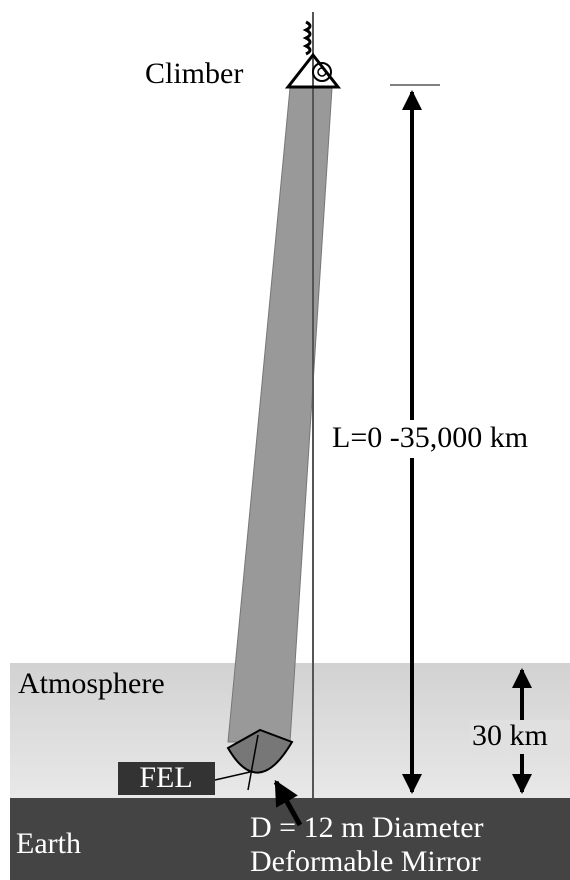 This screenshot has height=880, width=570. I want to click on length-label: L=0 -35,000 km, so click(430, 437).